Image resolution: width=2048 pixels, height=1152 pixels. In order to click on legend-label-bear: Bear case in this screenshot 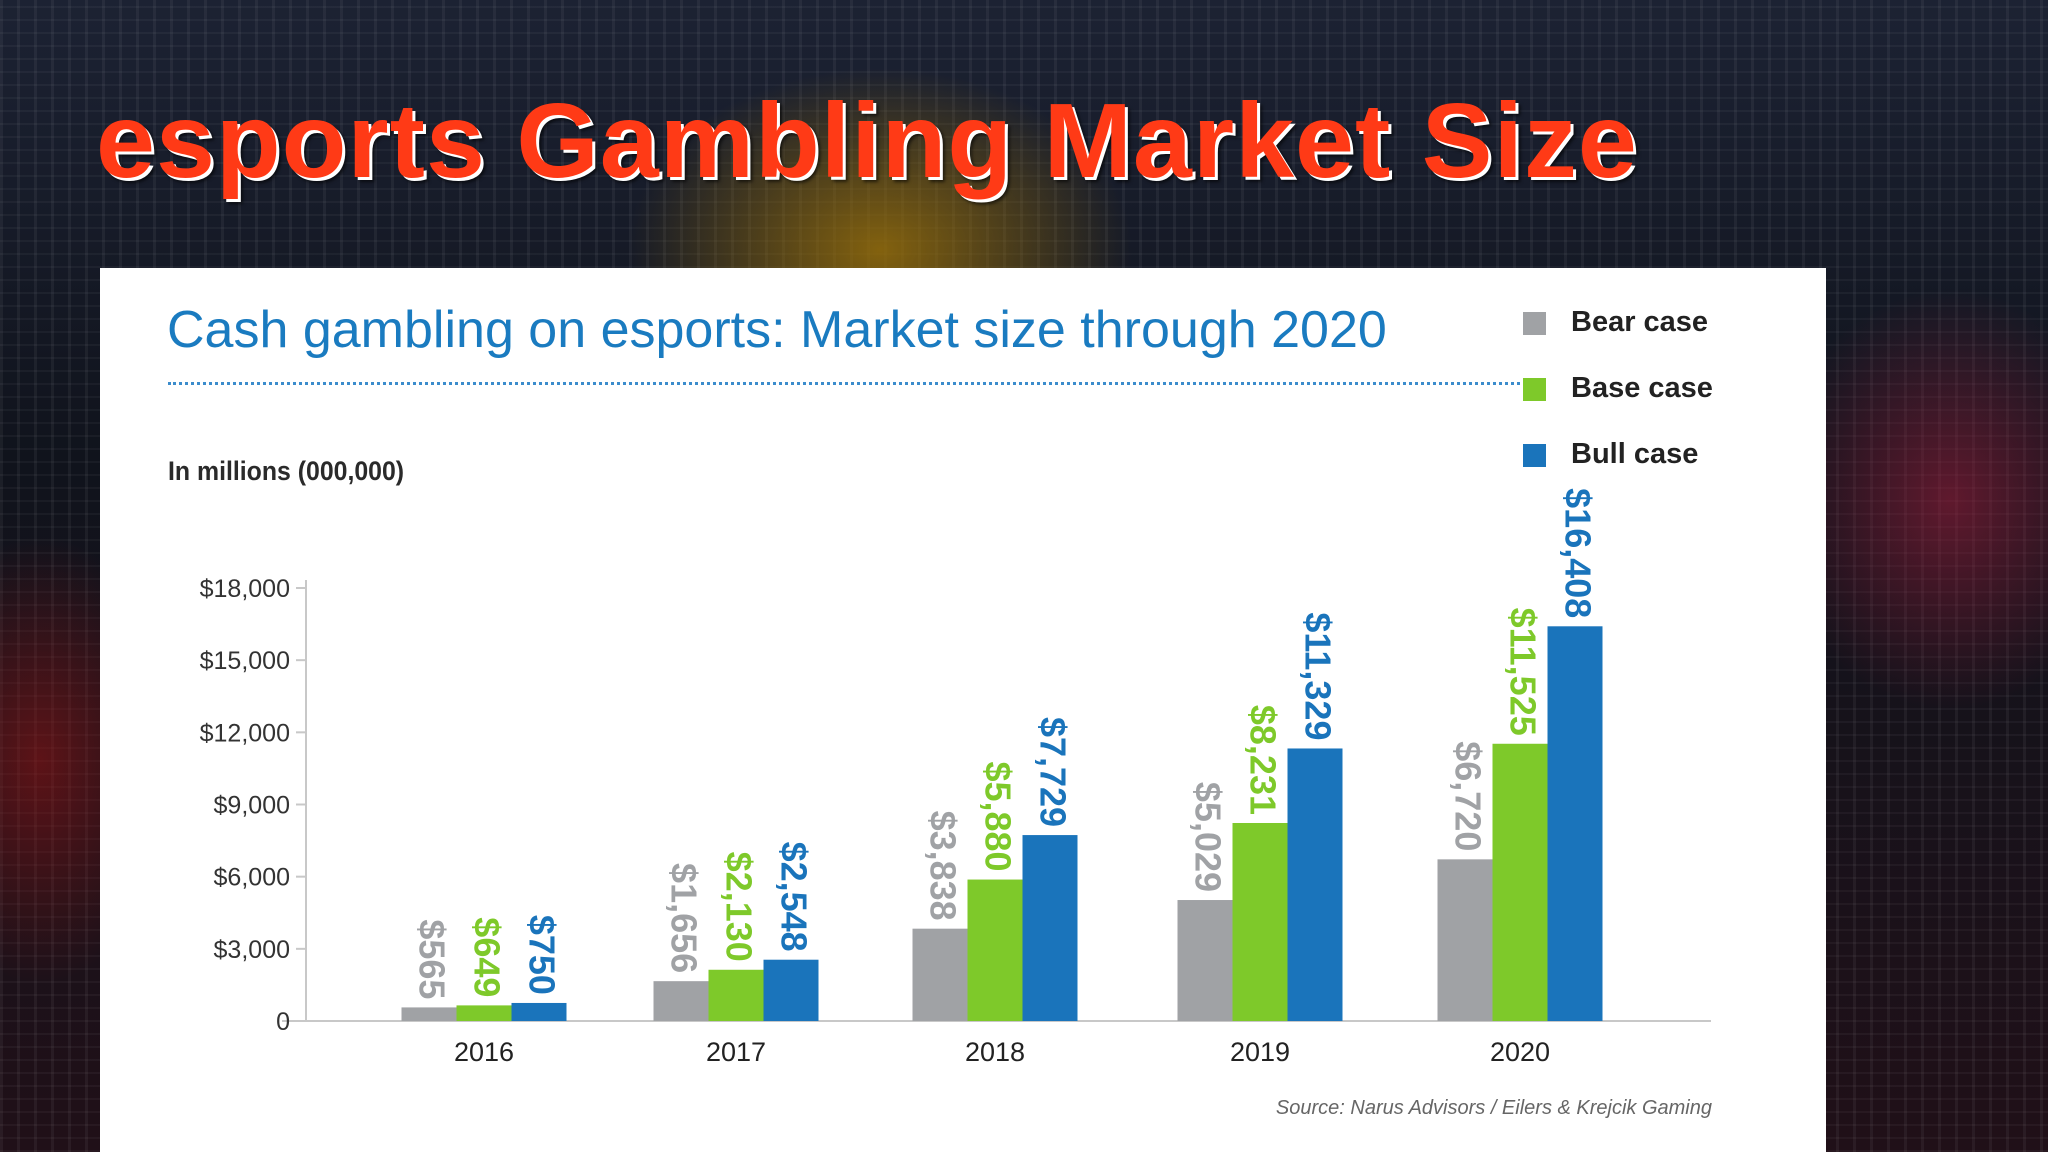, I will do `click(1640, 322)`.